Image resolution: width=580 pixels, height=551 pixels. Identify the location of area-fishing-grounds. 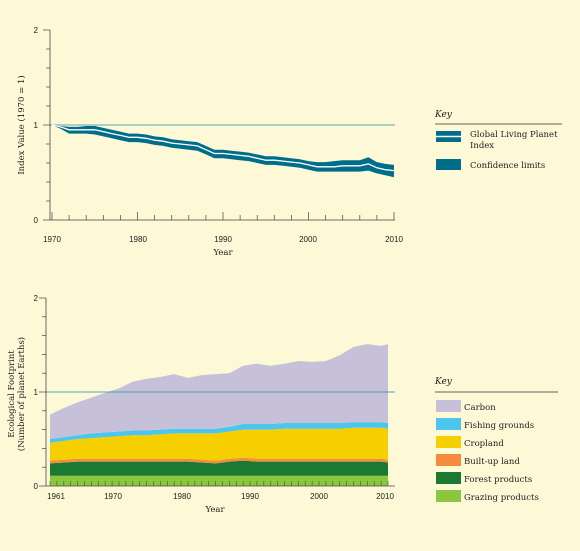
(219, 432).